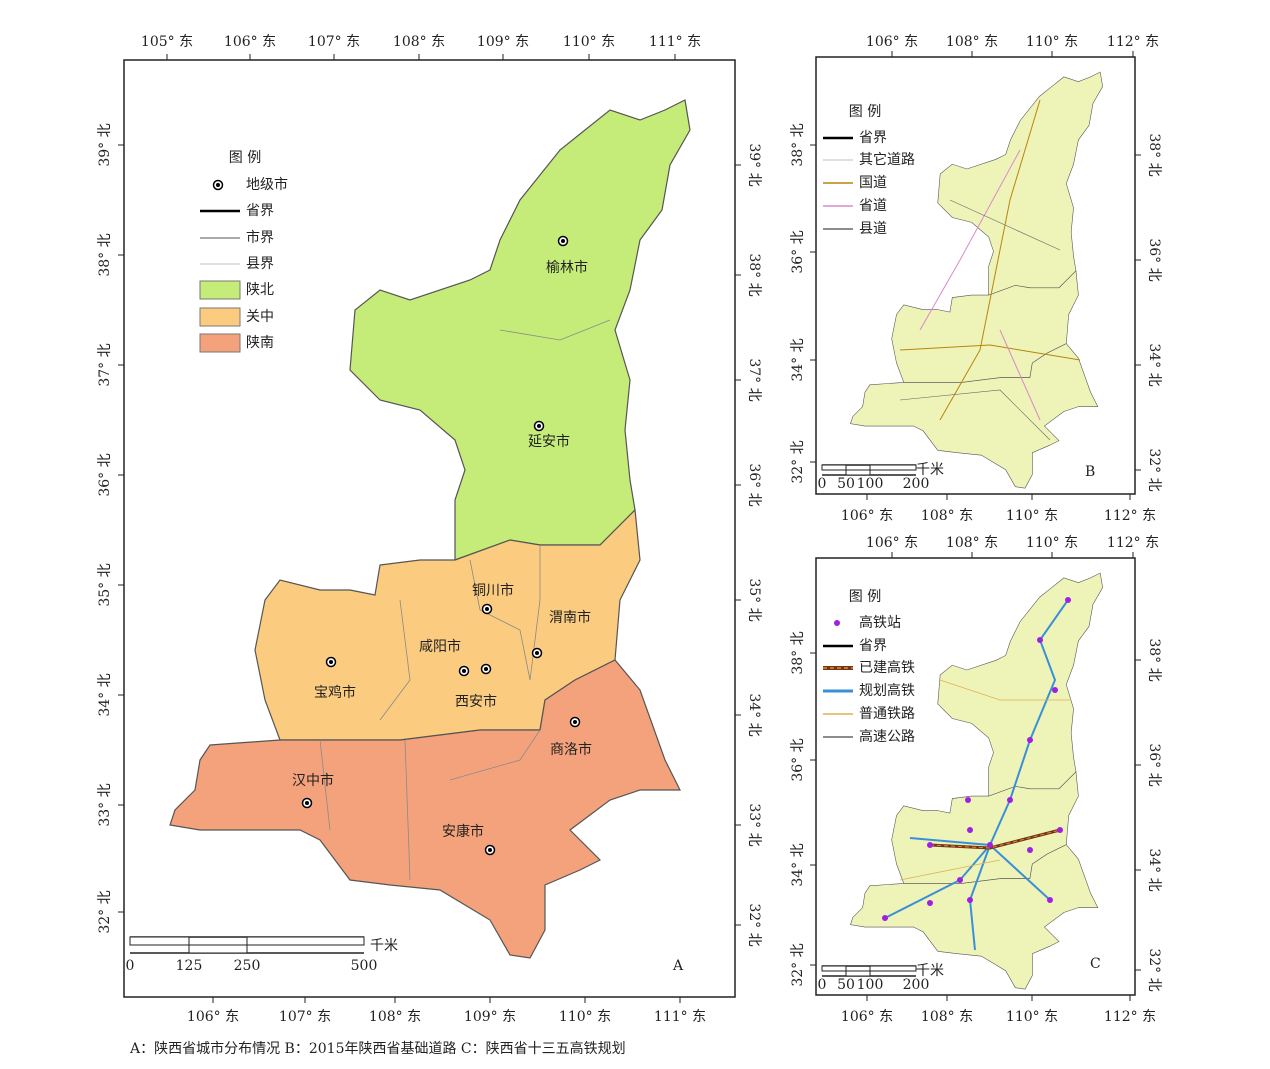 Image resolution: width=1270 pixels, height=1069 pixels. Describe the element at coordinates (260, 343) in the screenshot. I see `legend-label: 陕南` at that location.